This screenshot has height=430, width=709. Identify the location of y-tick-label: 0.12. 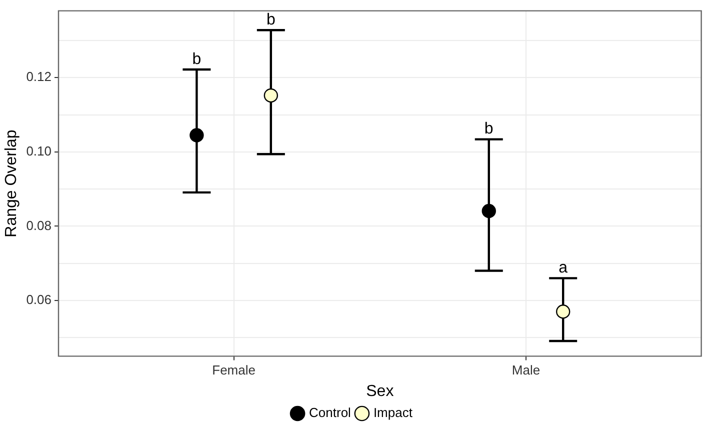
(39, 76).